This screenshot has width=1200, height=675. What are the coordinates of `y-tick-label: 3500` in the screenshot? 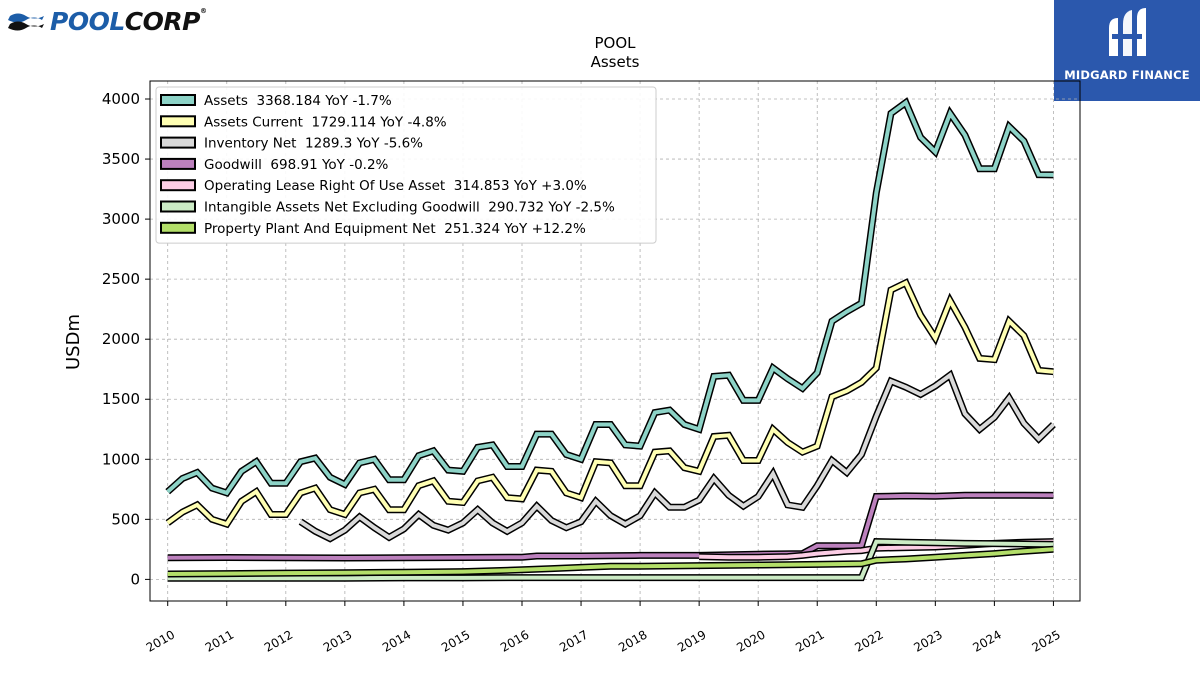 It's located at (121, 159).